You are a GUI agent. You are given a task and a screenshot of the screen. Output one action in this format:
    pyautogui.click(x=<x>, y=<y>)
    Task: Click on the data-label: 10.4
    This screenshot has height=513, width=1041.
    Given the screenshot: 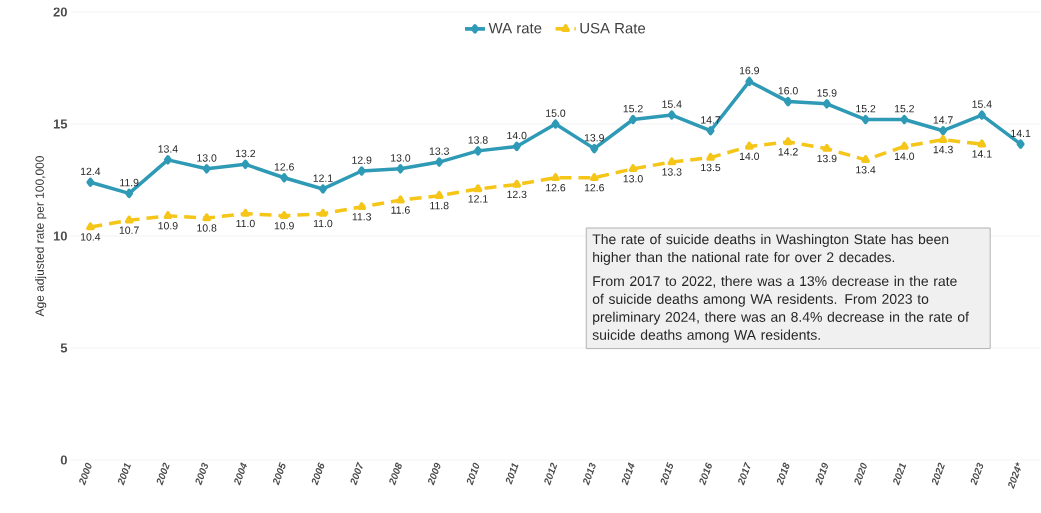 What is the action you would take?
    pyautogui.click(x=91, y=237)
    